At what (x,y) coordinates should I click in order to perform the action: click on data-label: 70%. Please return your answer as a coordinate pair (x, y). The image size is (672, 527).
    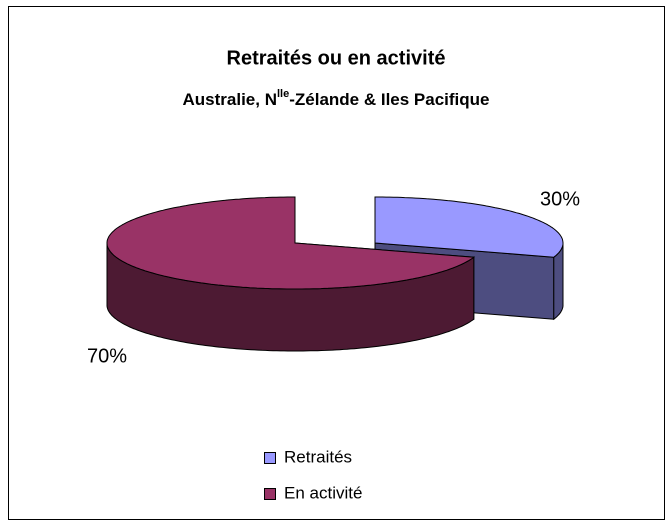
    Looking at the image, I should click on (107, 356).